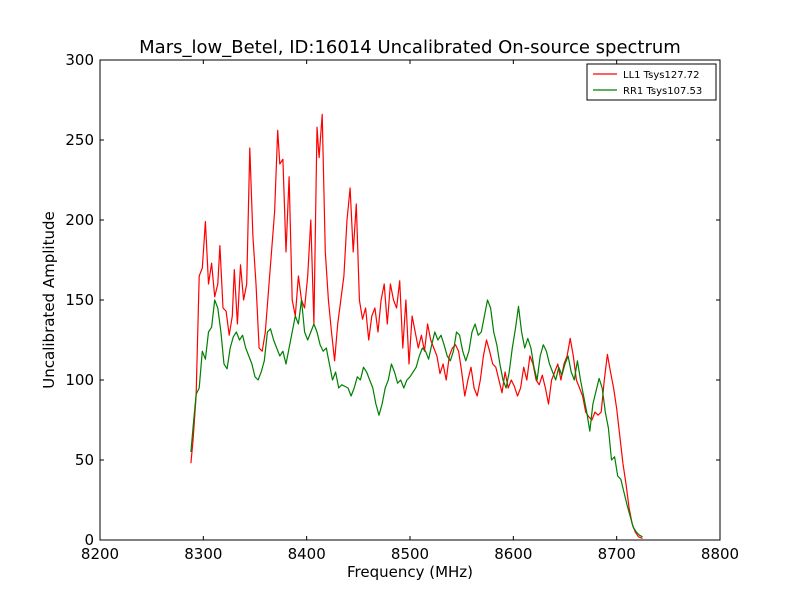 The width and height of the screenshot is (800, 600). What do you see at coordinates (410, 572) in the screenshot?
I see `x-axis-label: Frequency (MHz)` at bounding box center [410, 572].